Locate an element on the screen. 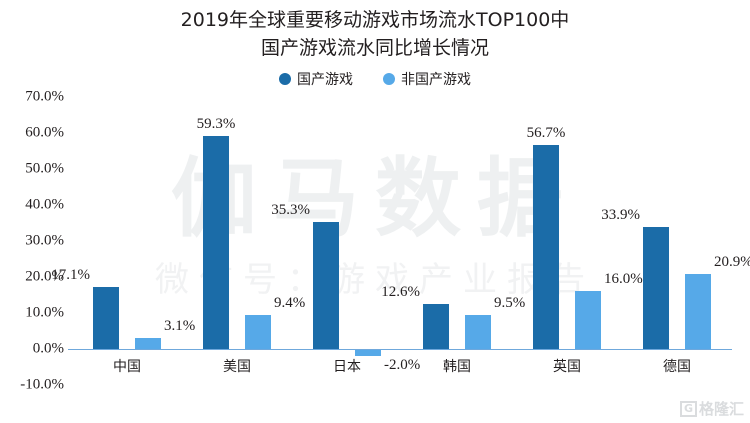  x-axis-tick-label: 中国 is located at coordinates (127, 367).